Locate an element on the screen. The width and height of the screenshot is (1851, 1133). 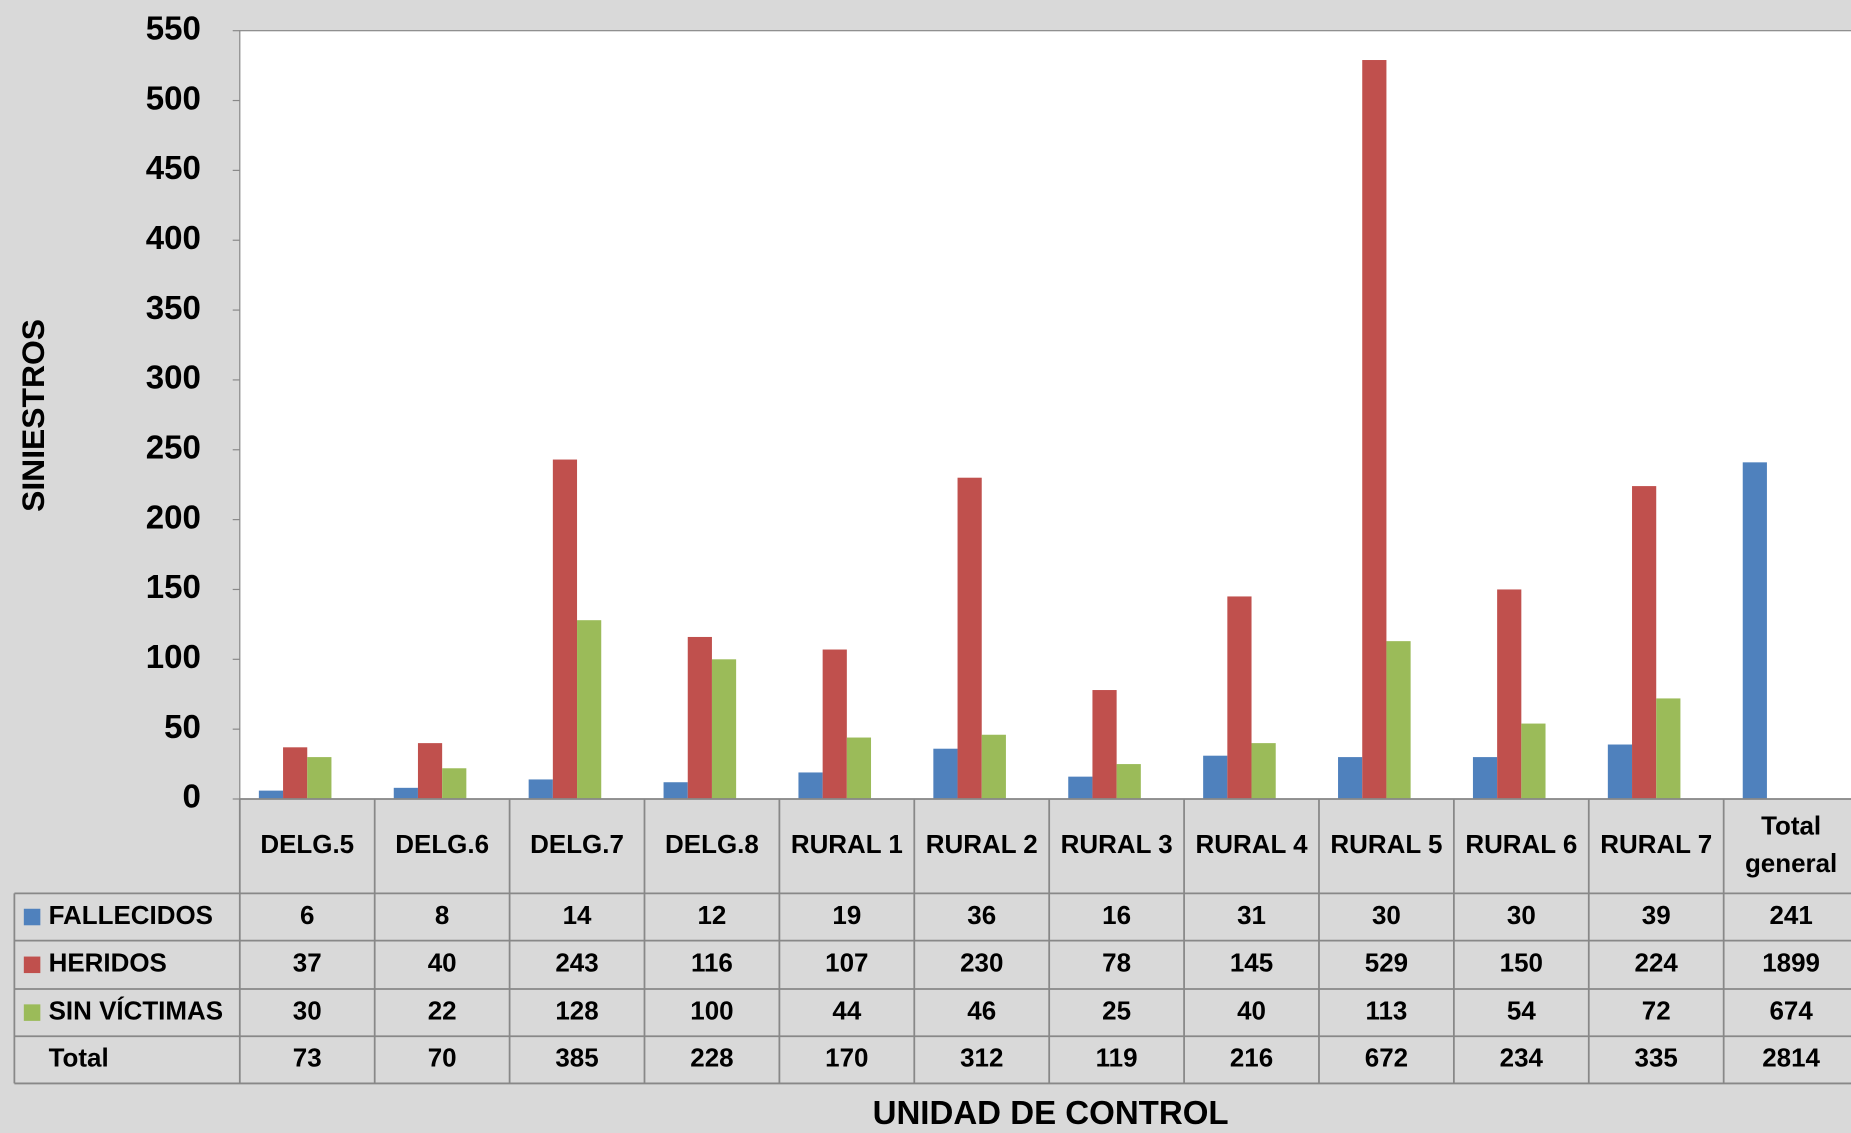
table-total: 228 is located at coordinates (711, 1058).